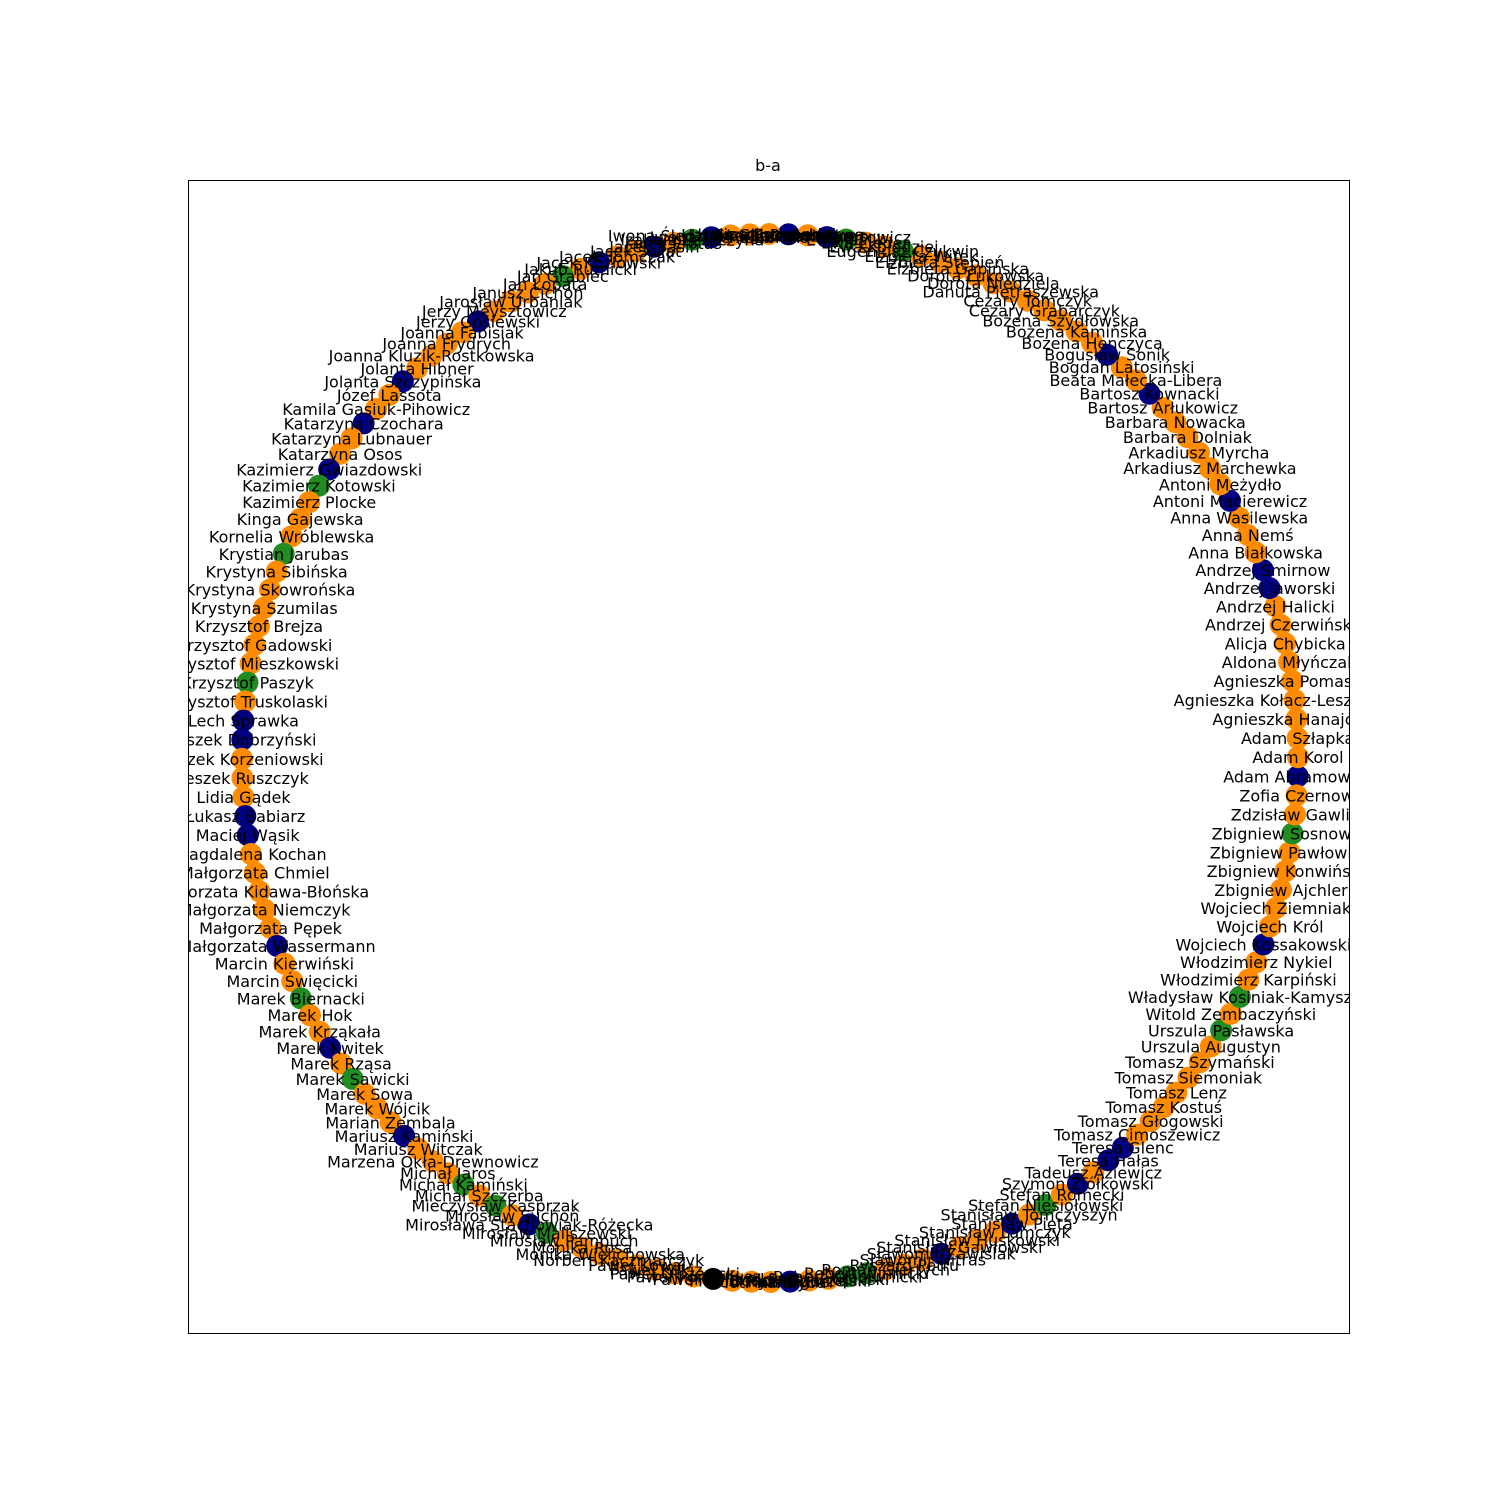 The image size is (1500, 1500). I want to click on node-label: Magdalena Kochan, so click(258, 854).